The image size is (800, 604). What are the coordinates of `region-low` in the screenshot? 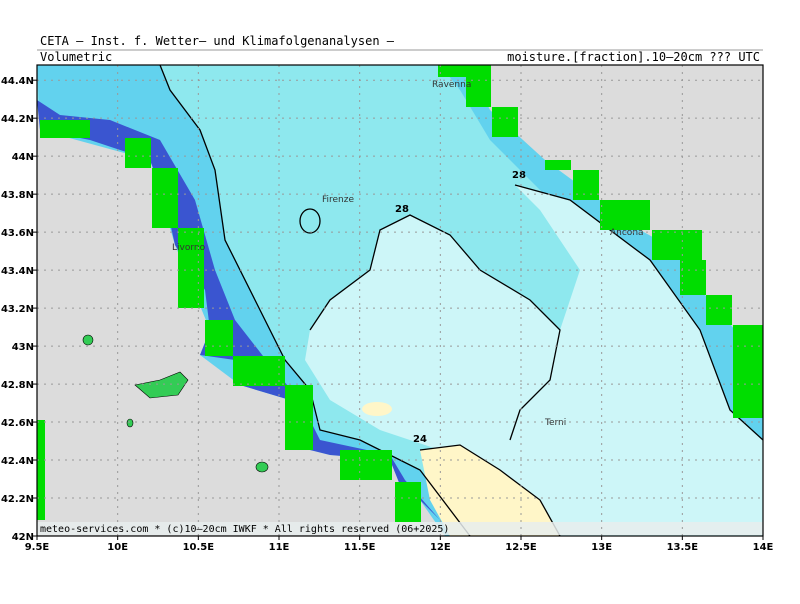 It's located at (490, 490).